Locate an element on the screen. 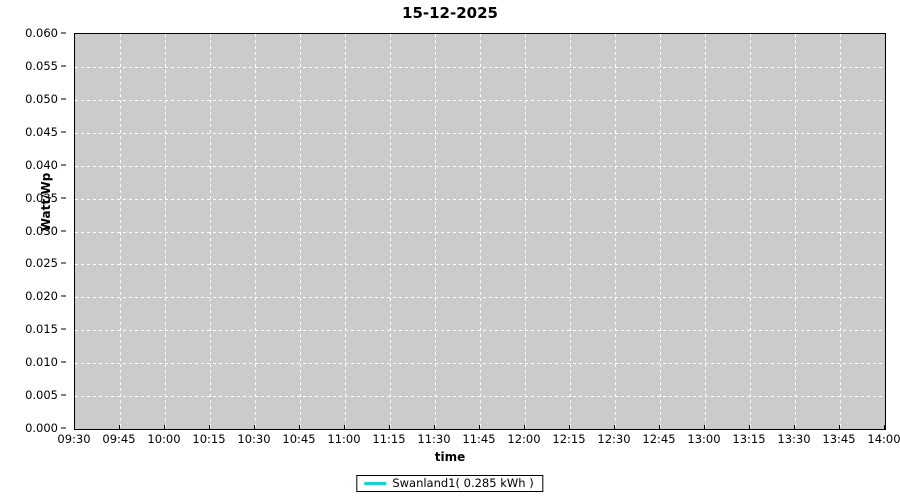 This screenshot has height=500, width=900. x-tick-label: 11:45 is located at coordinates (479, 439).